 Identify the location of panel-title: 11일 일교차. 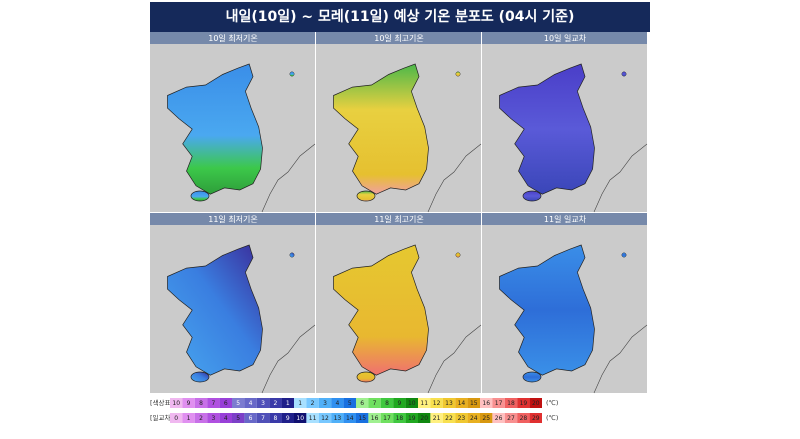
(565, 219).